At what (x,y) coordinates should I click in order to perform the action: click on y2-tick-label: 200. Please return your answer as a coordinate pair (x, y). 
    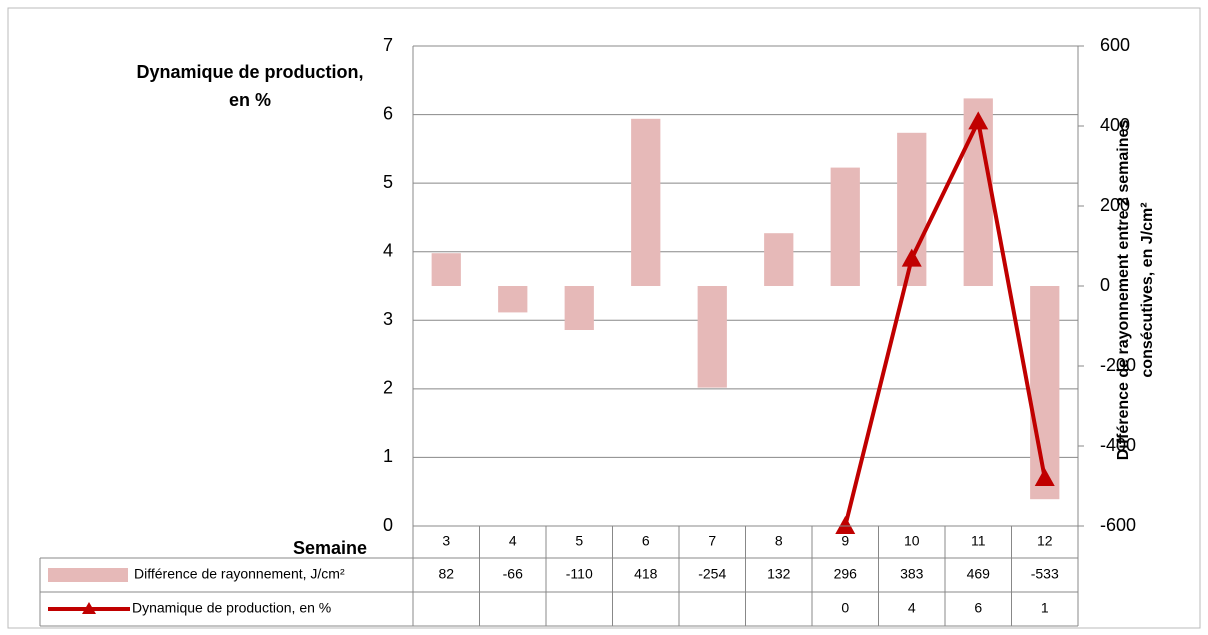
    Looking at the image, I should click on (1115, 205).